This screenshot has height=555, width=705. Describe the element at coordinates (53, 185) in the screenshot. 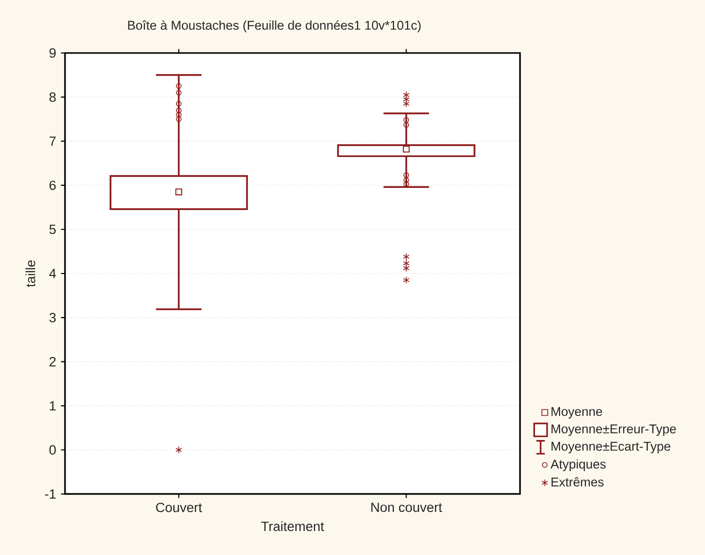

I see `y-tick-label: 6` at that location.